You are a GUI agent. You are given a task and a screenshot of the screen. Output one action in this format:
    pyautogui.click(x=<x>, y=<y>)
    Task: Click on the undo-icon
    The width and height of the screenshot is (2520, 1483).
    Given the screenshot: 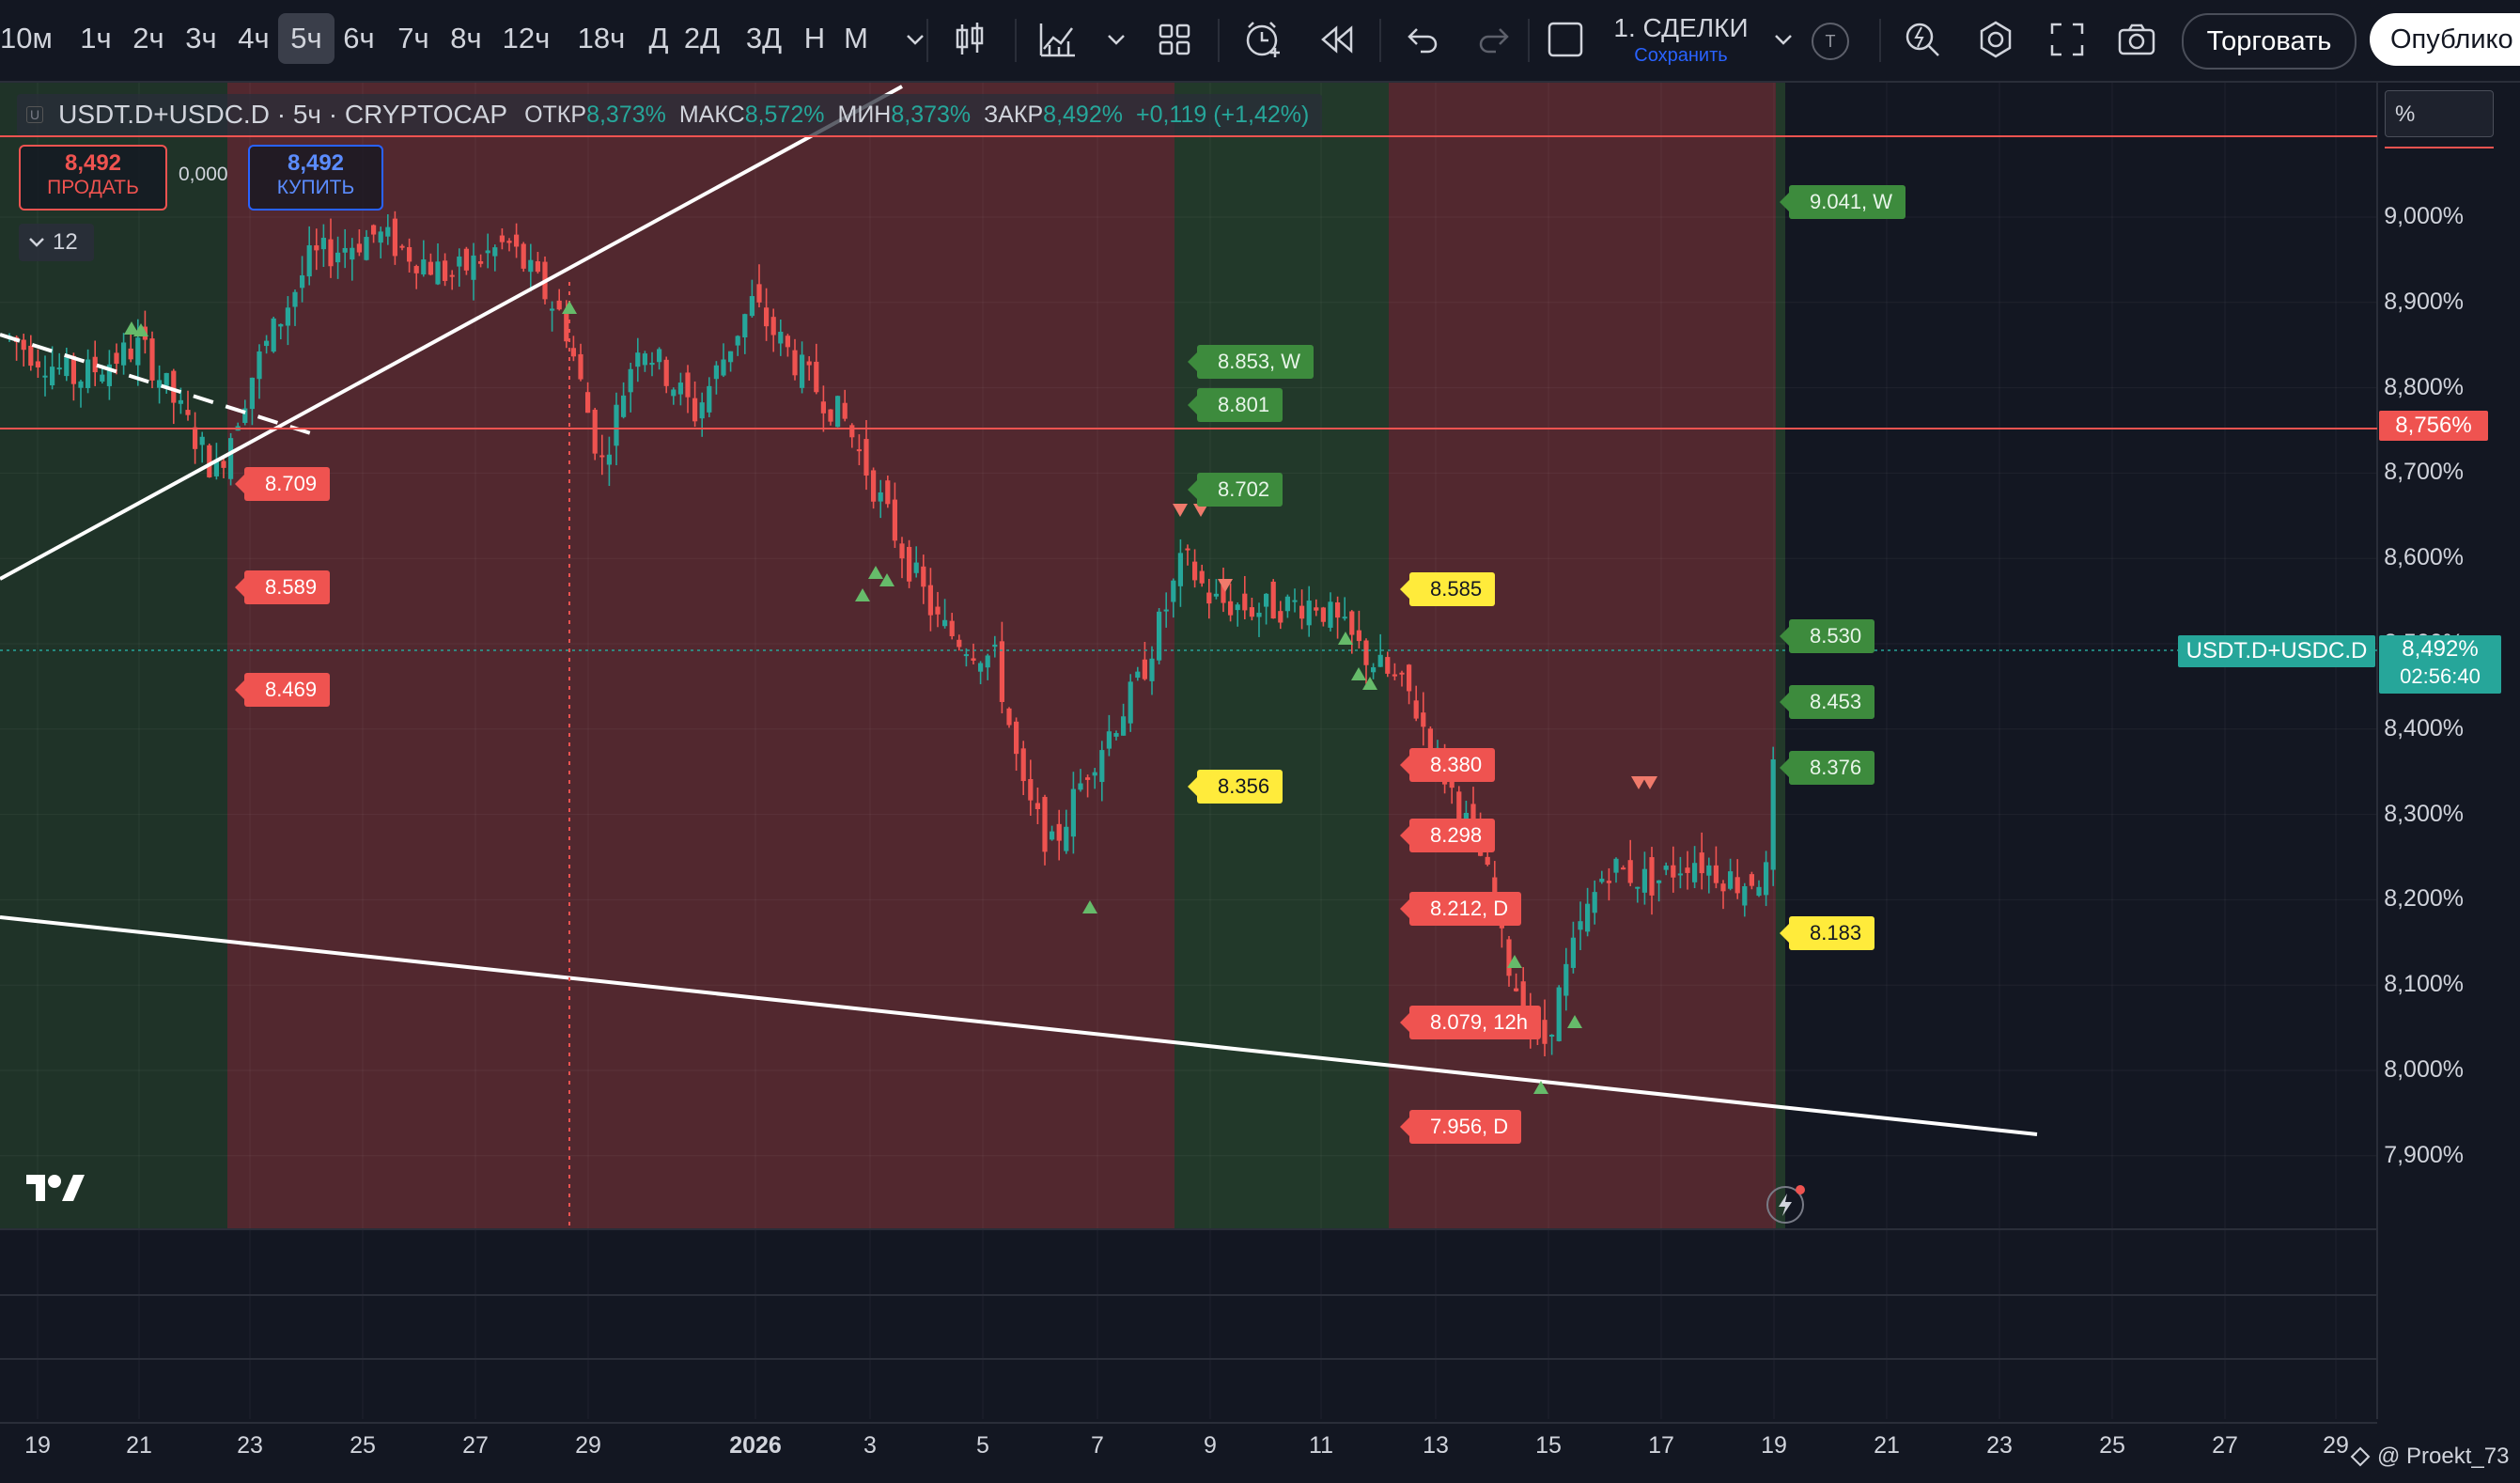 What is the action you would take?
    pyautogui.click(x=1422, y=39)
    